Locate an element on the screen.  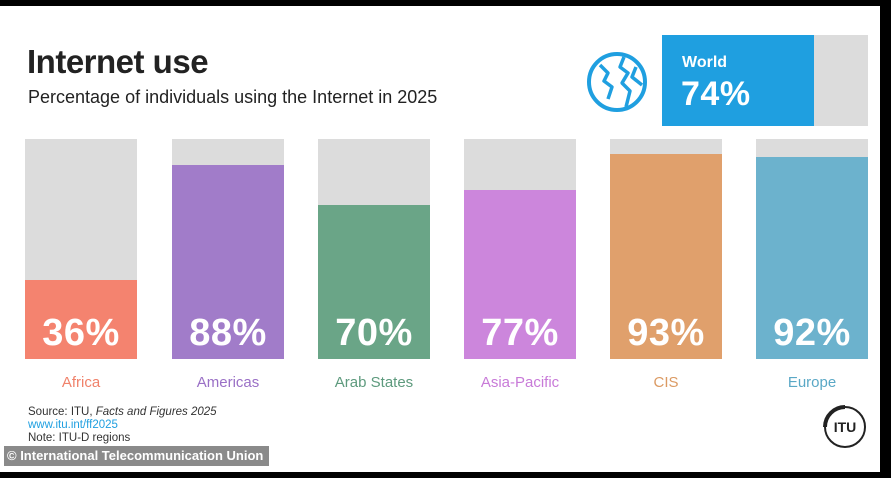
bar-value-label: 77% is located at coordinates (520, 333).